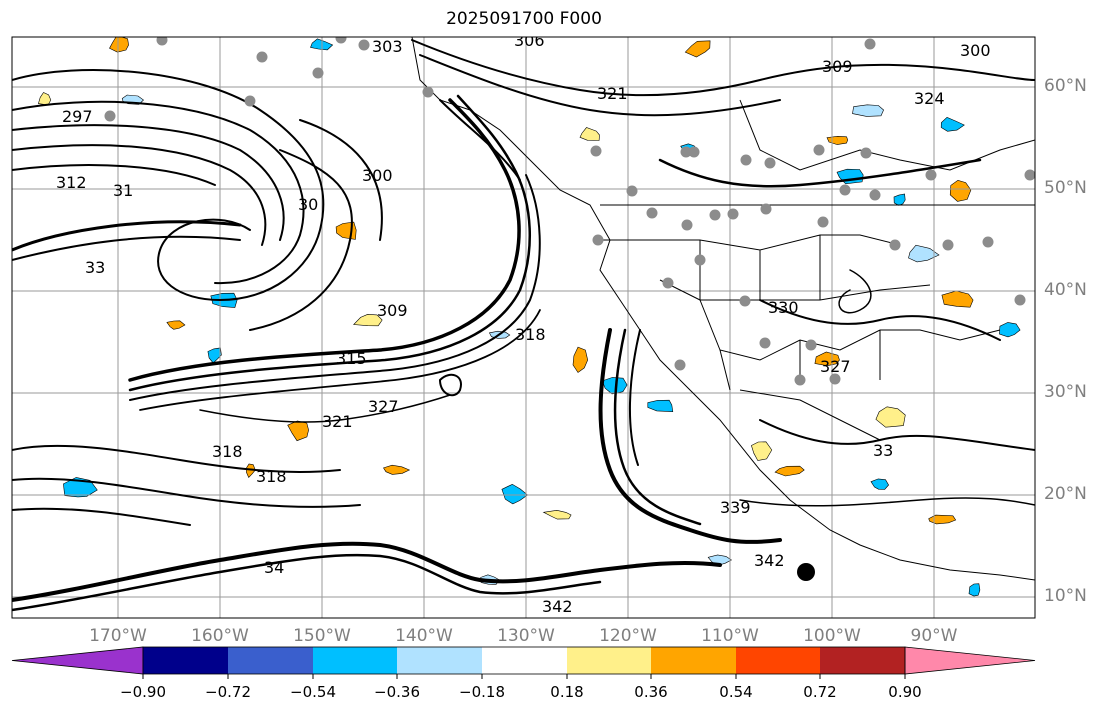 The image size is (1105, 712). What do you see at coordinates (628, 636) in the screenshot?
I see `longitude-label: 120°W` at bounding box center [628, 636].